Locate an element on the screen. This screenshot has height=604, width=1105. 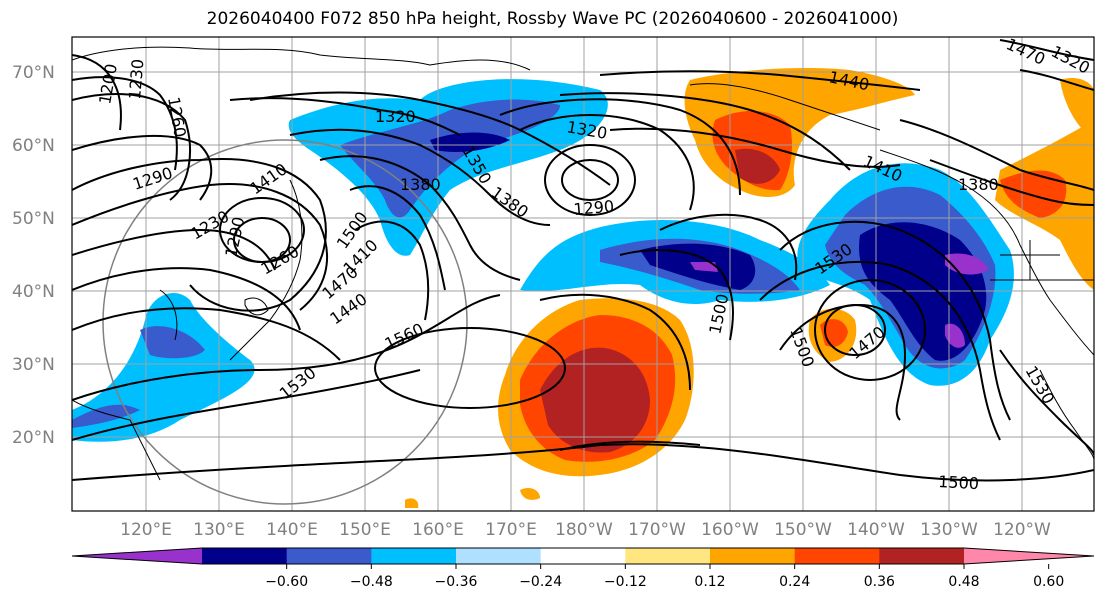
colorbar-tick-label: −0.48 is located at coordinates (371, 582).